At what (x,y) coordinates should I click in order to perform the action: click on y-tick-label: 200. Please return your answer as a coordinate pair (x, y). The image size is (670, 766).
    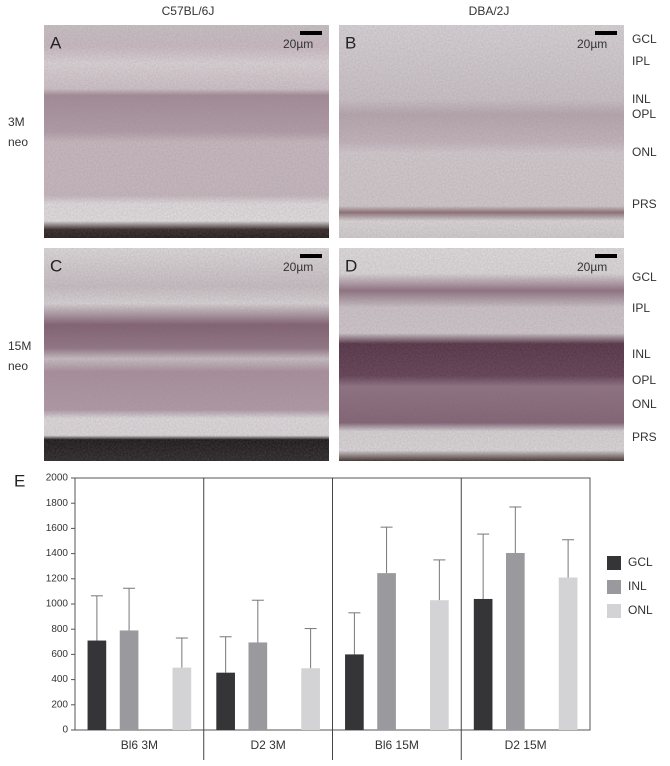
    Looking at the image, I should click on (59, 704).